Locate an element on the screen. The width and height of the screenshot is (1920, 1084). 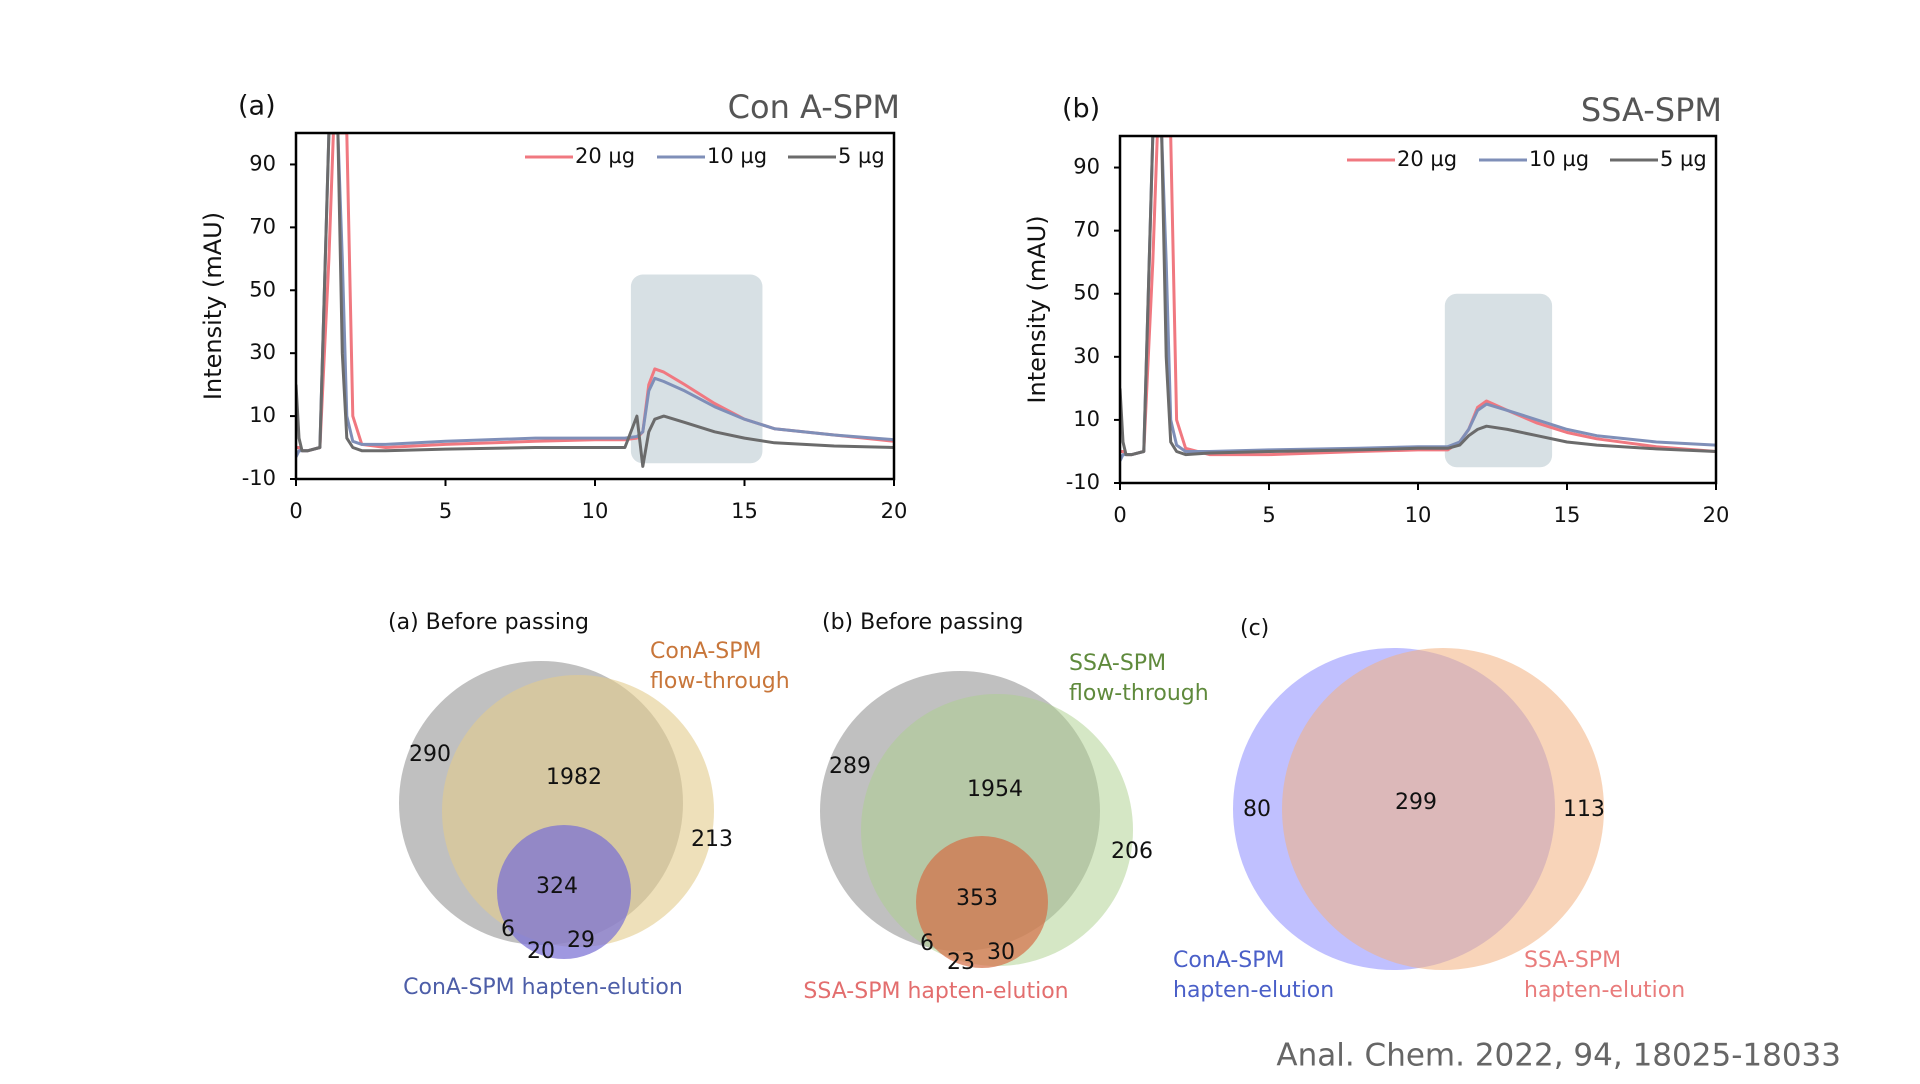
venn-count: 23 is located at coordinates (961, 962).